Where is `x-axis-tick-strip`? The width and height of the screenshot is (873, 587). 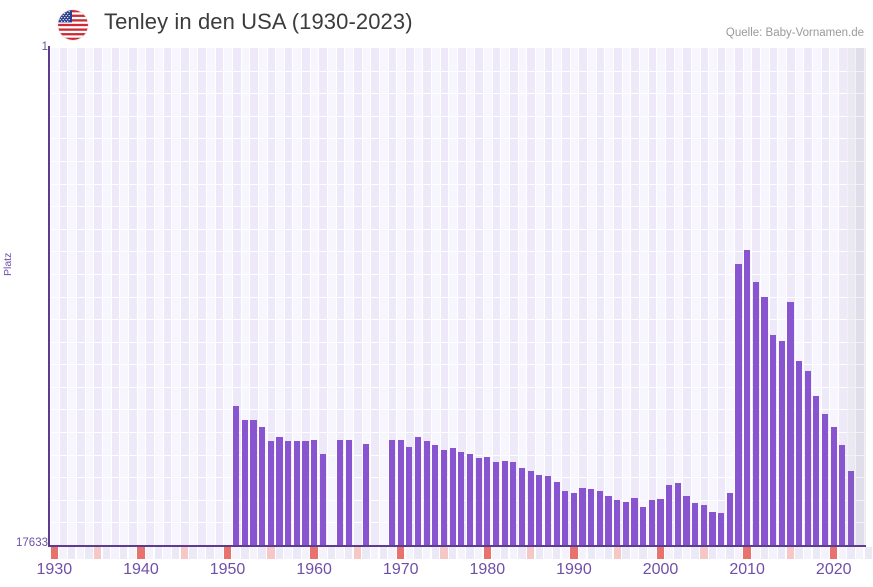
x-axis-tick-strip is located at coordinates (461, 553).